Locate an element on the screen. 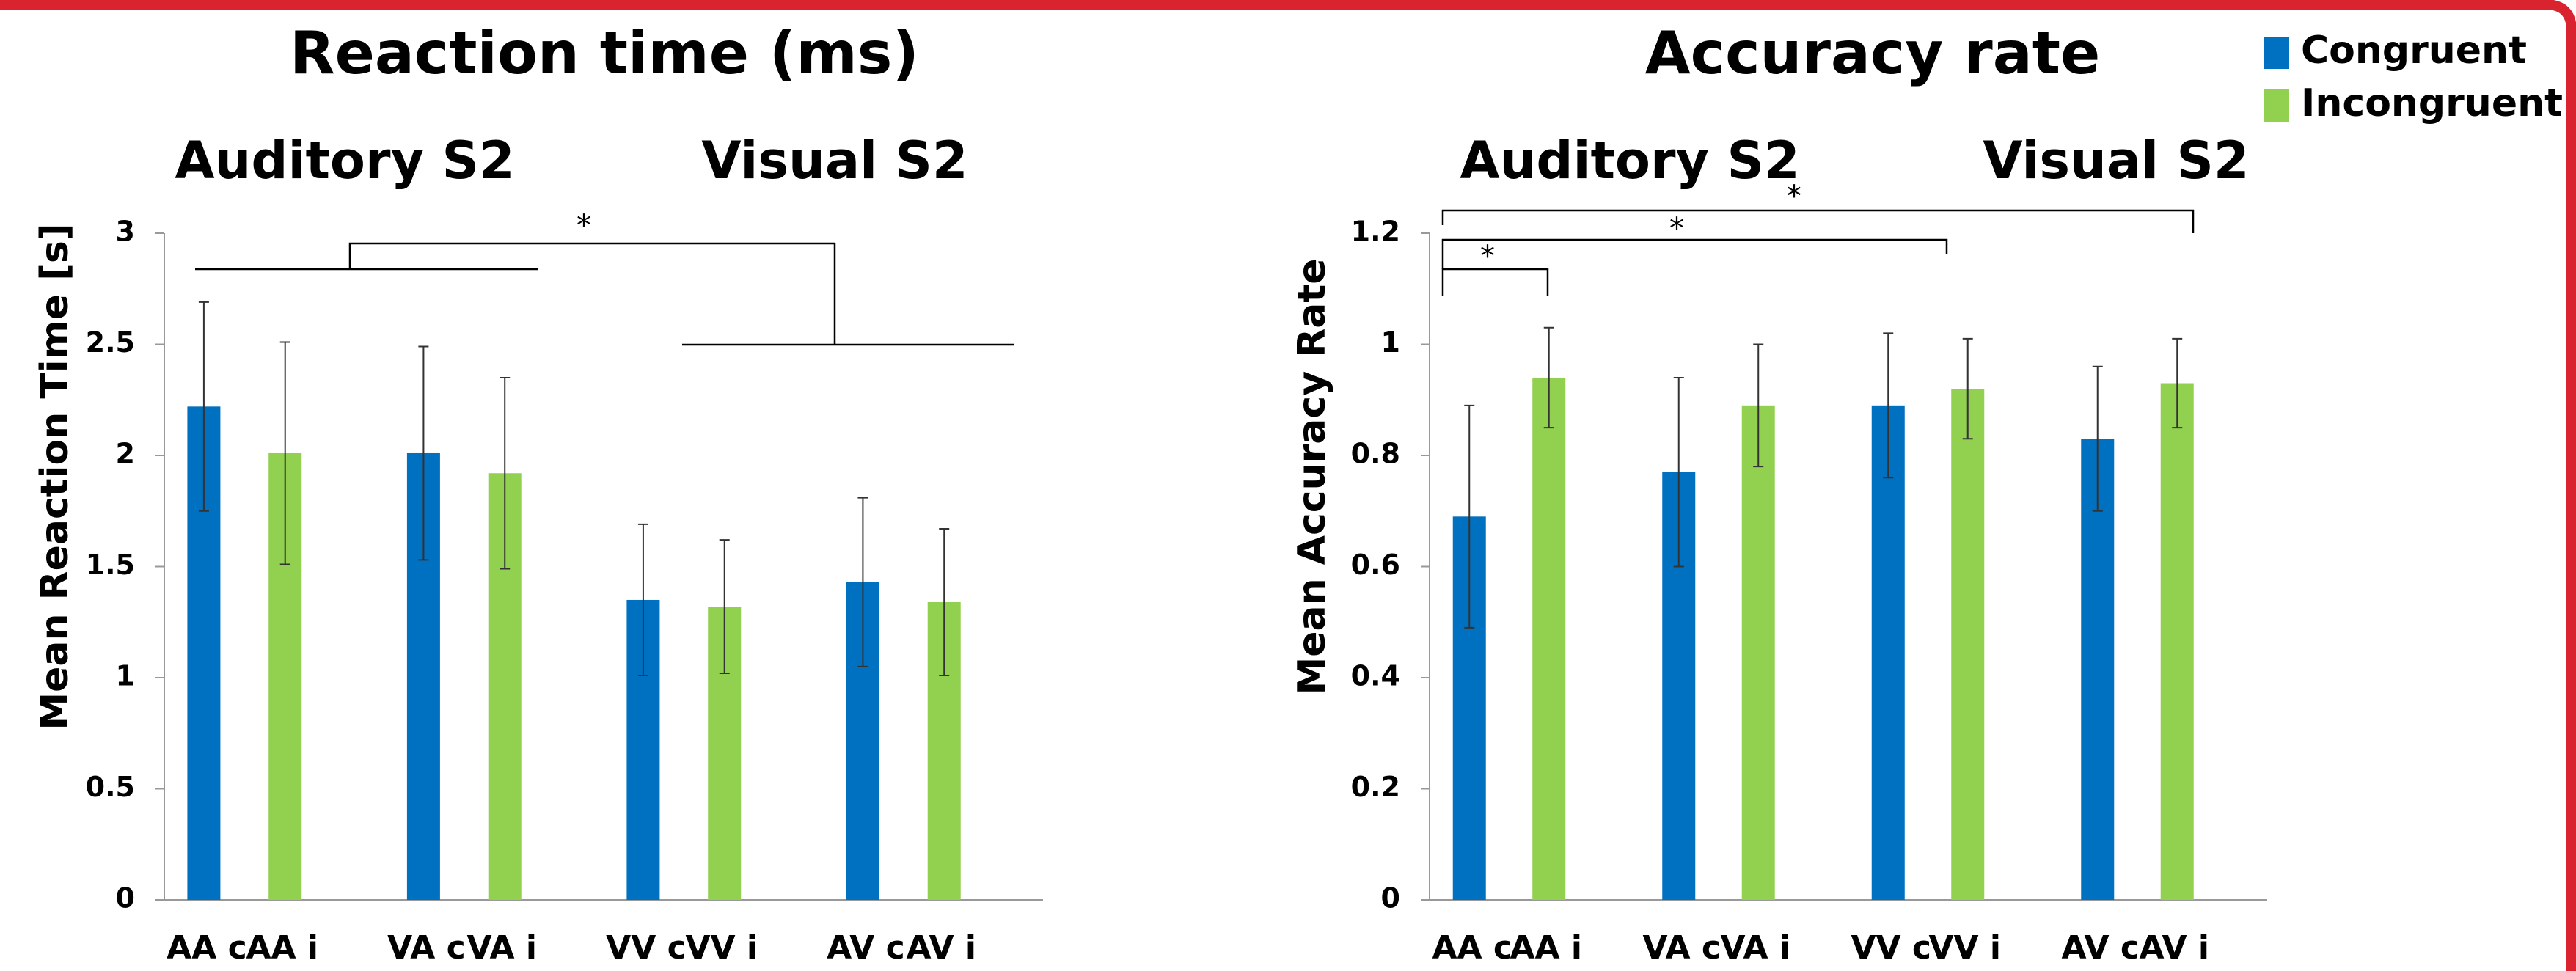 The image size is (2576, 971). chart-title: Accuracy rate is located at coordinates (1873, 53).